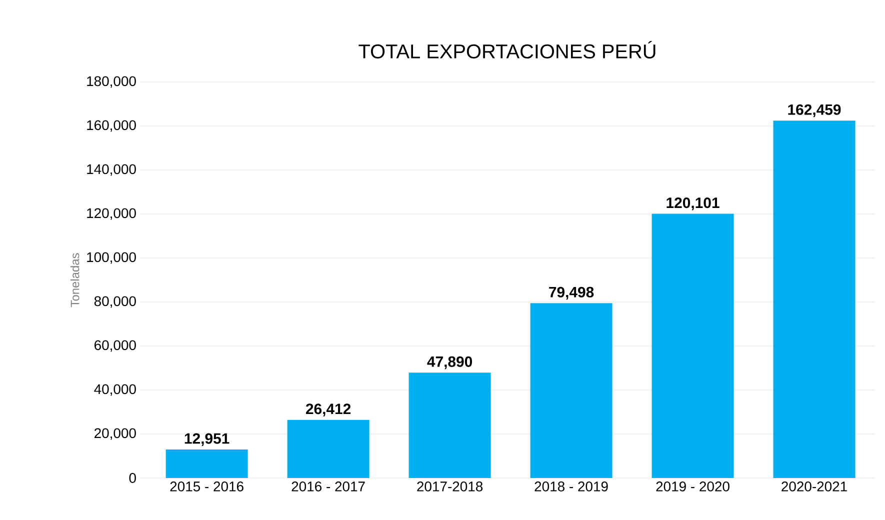 This screenshot has width=885, height=520. Describe the element at coordinates (115, 302) in the screenshot. I see `y-tick-label: 80,000` at that location.